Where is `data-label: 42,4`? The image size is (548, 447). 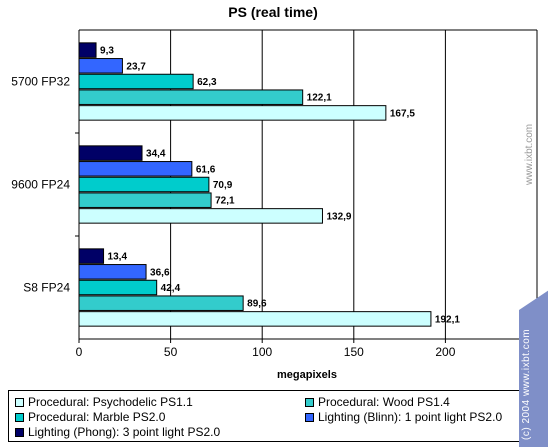 data-label: 42,4 is located at coordinates (171, 288).